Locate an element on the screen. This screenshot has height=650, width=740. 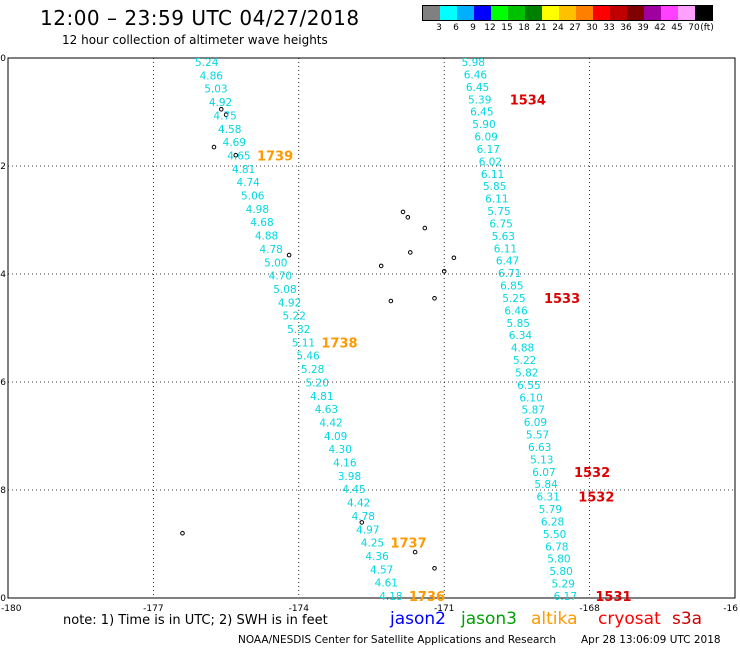
x-tick-label: -171 is located at coordinates (444, 609).